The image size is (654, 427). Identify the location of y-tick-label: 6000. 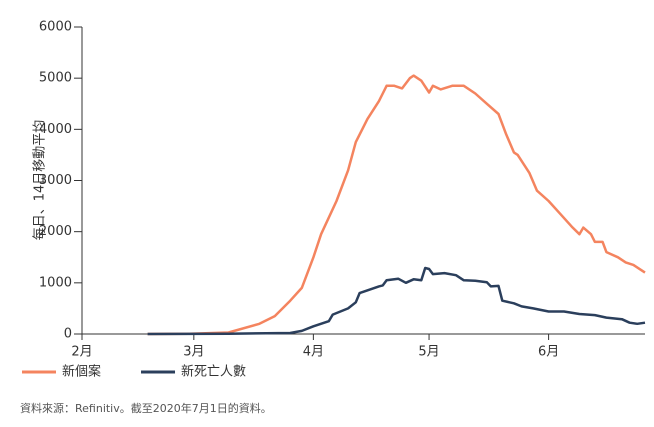
(55, 27).